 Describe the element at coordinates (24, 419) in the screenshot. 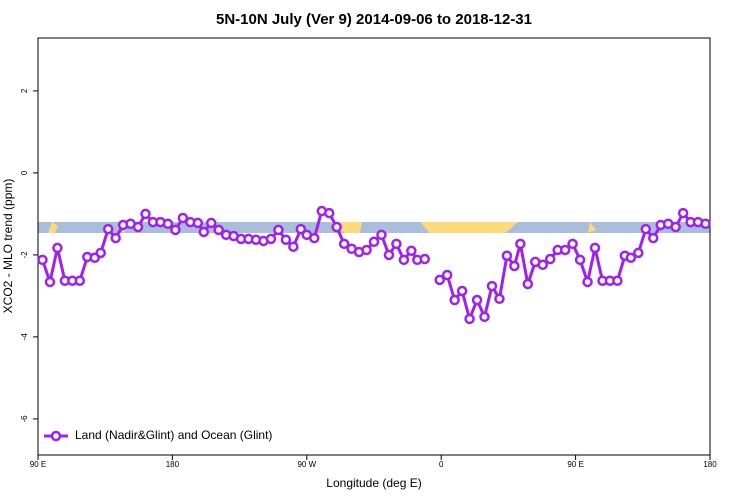

I see `y-tick-label: -6` at that location.